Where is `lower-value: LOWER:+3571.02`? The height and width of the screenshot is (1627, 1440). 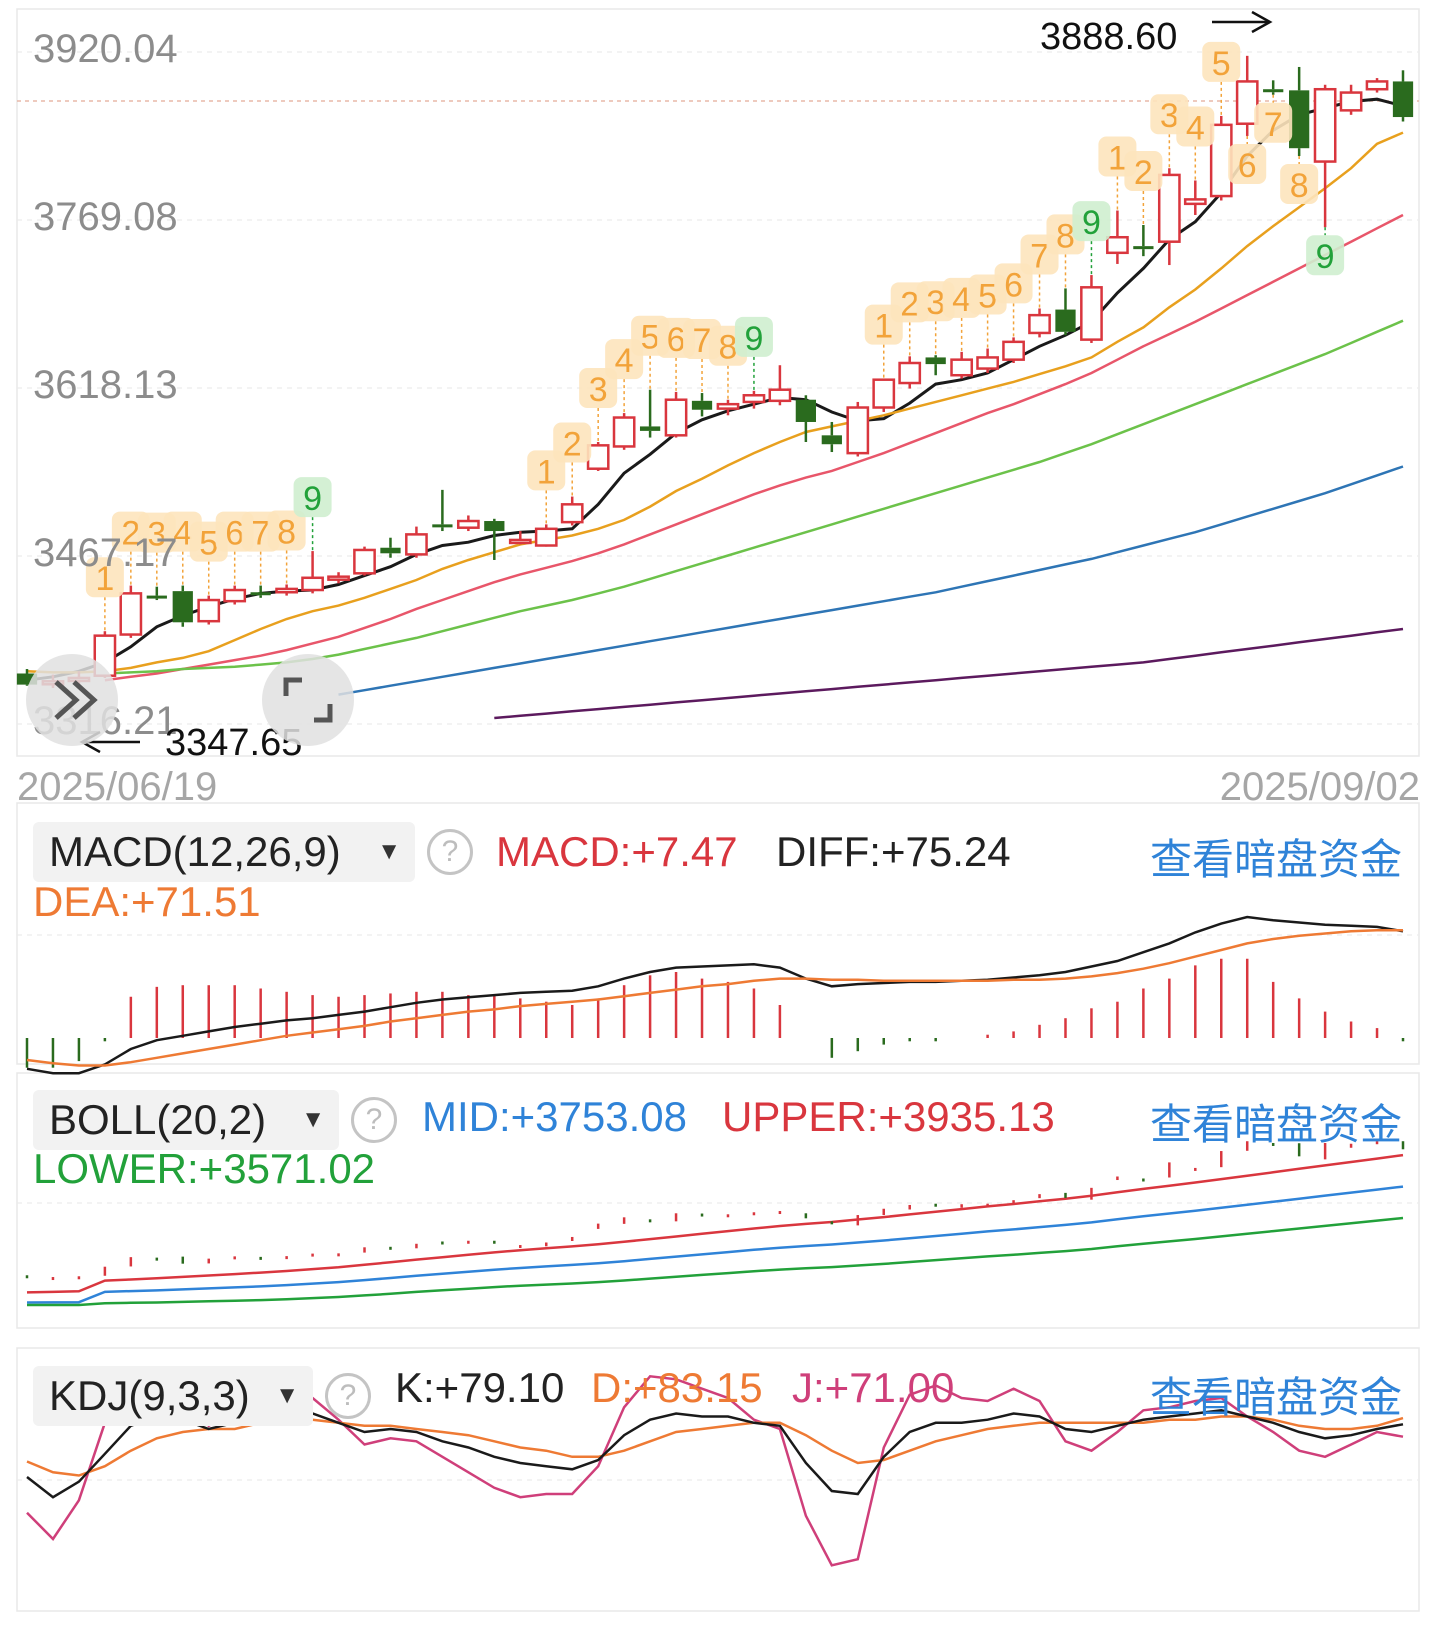
lower-value: LOWER:+3571.02 is located at coordinates (204, 1168).